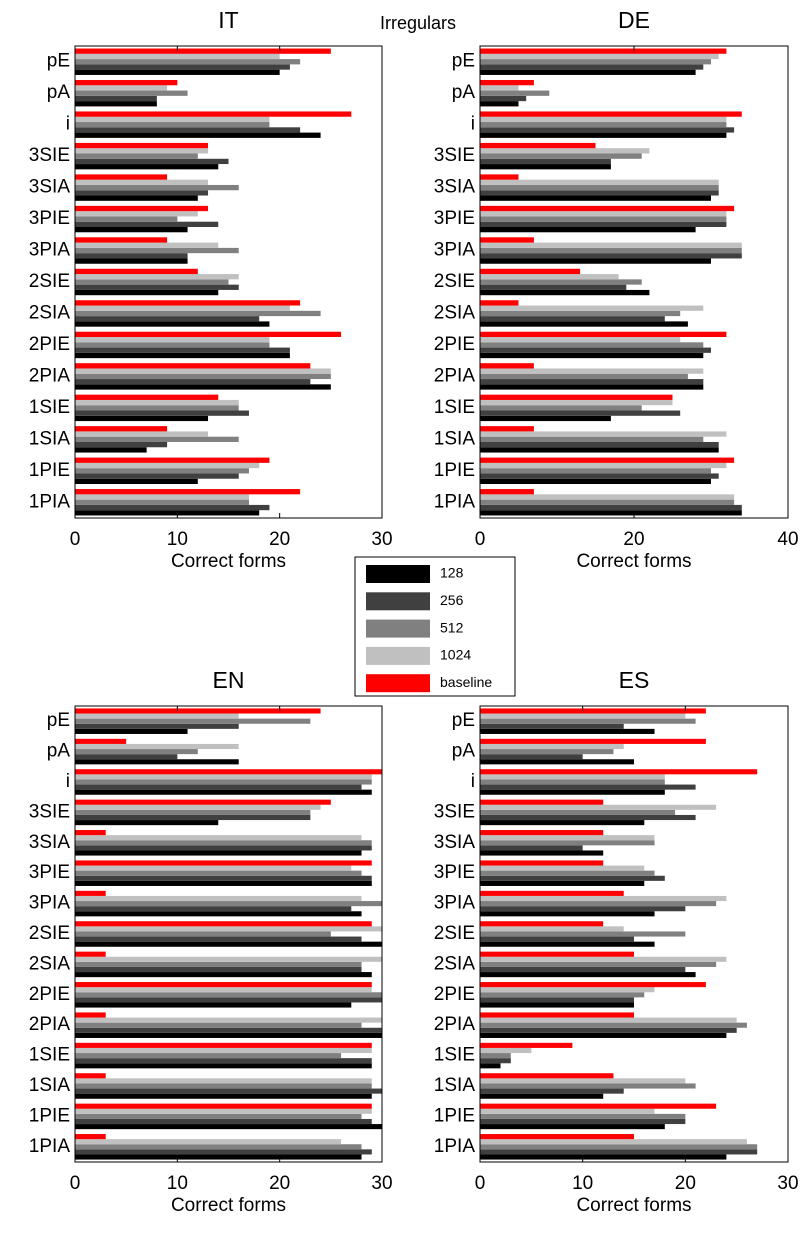 The image size is (805, 1239). Describe the element at coordinates (50, 375) in the screenshot. I see `category-label: 2PIA` at that location.